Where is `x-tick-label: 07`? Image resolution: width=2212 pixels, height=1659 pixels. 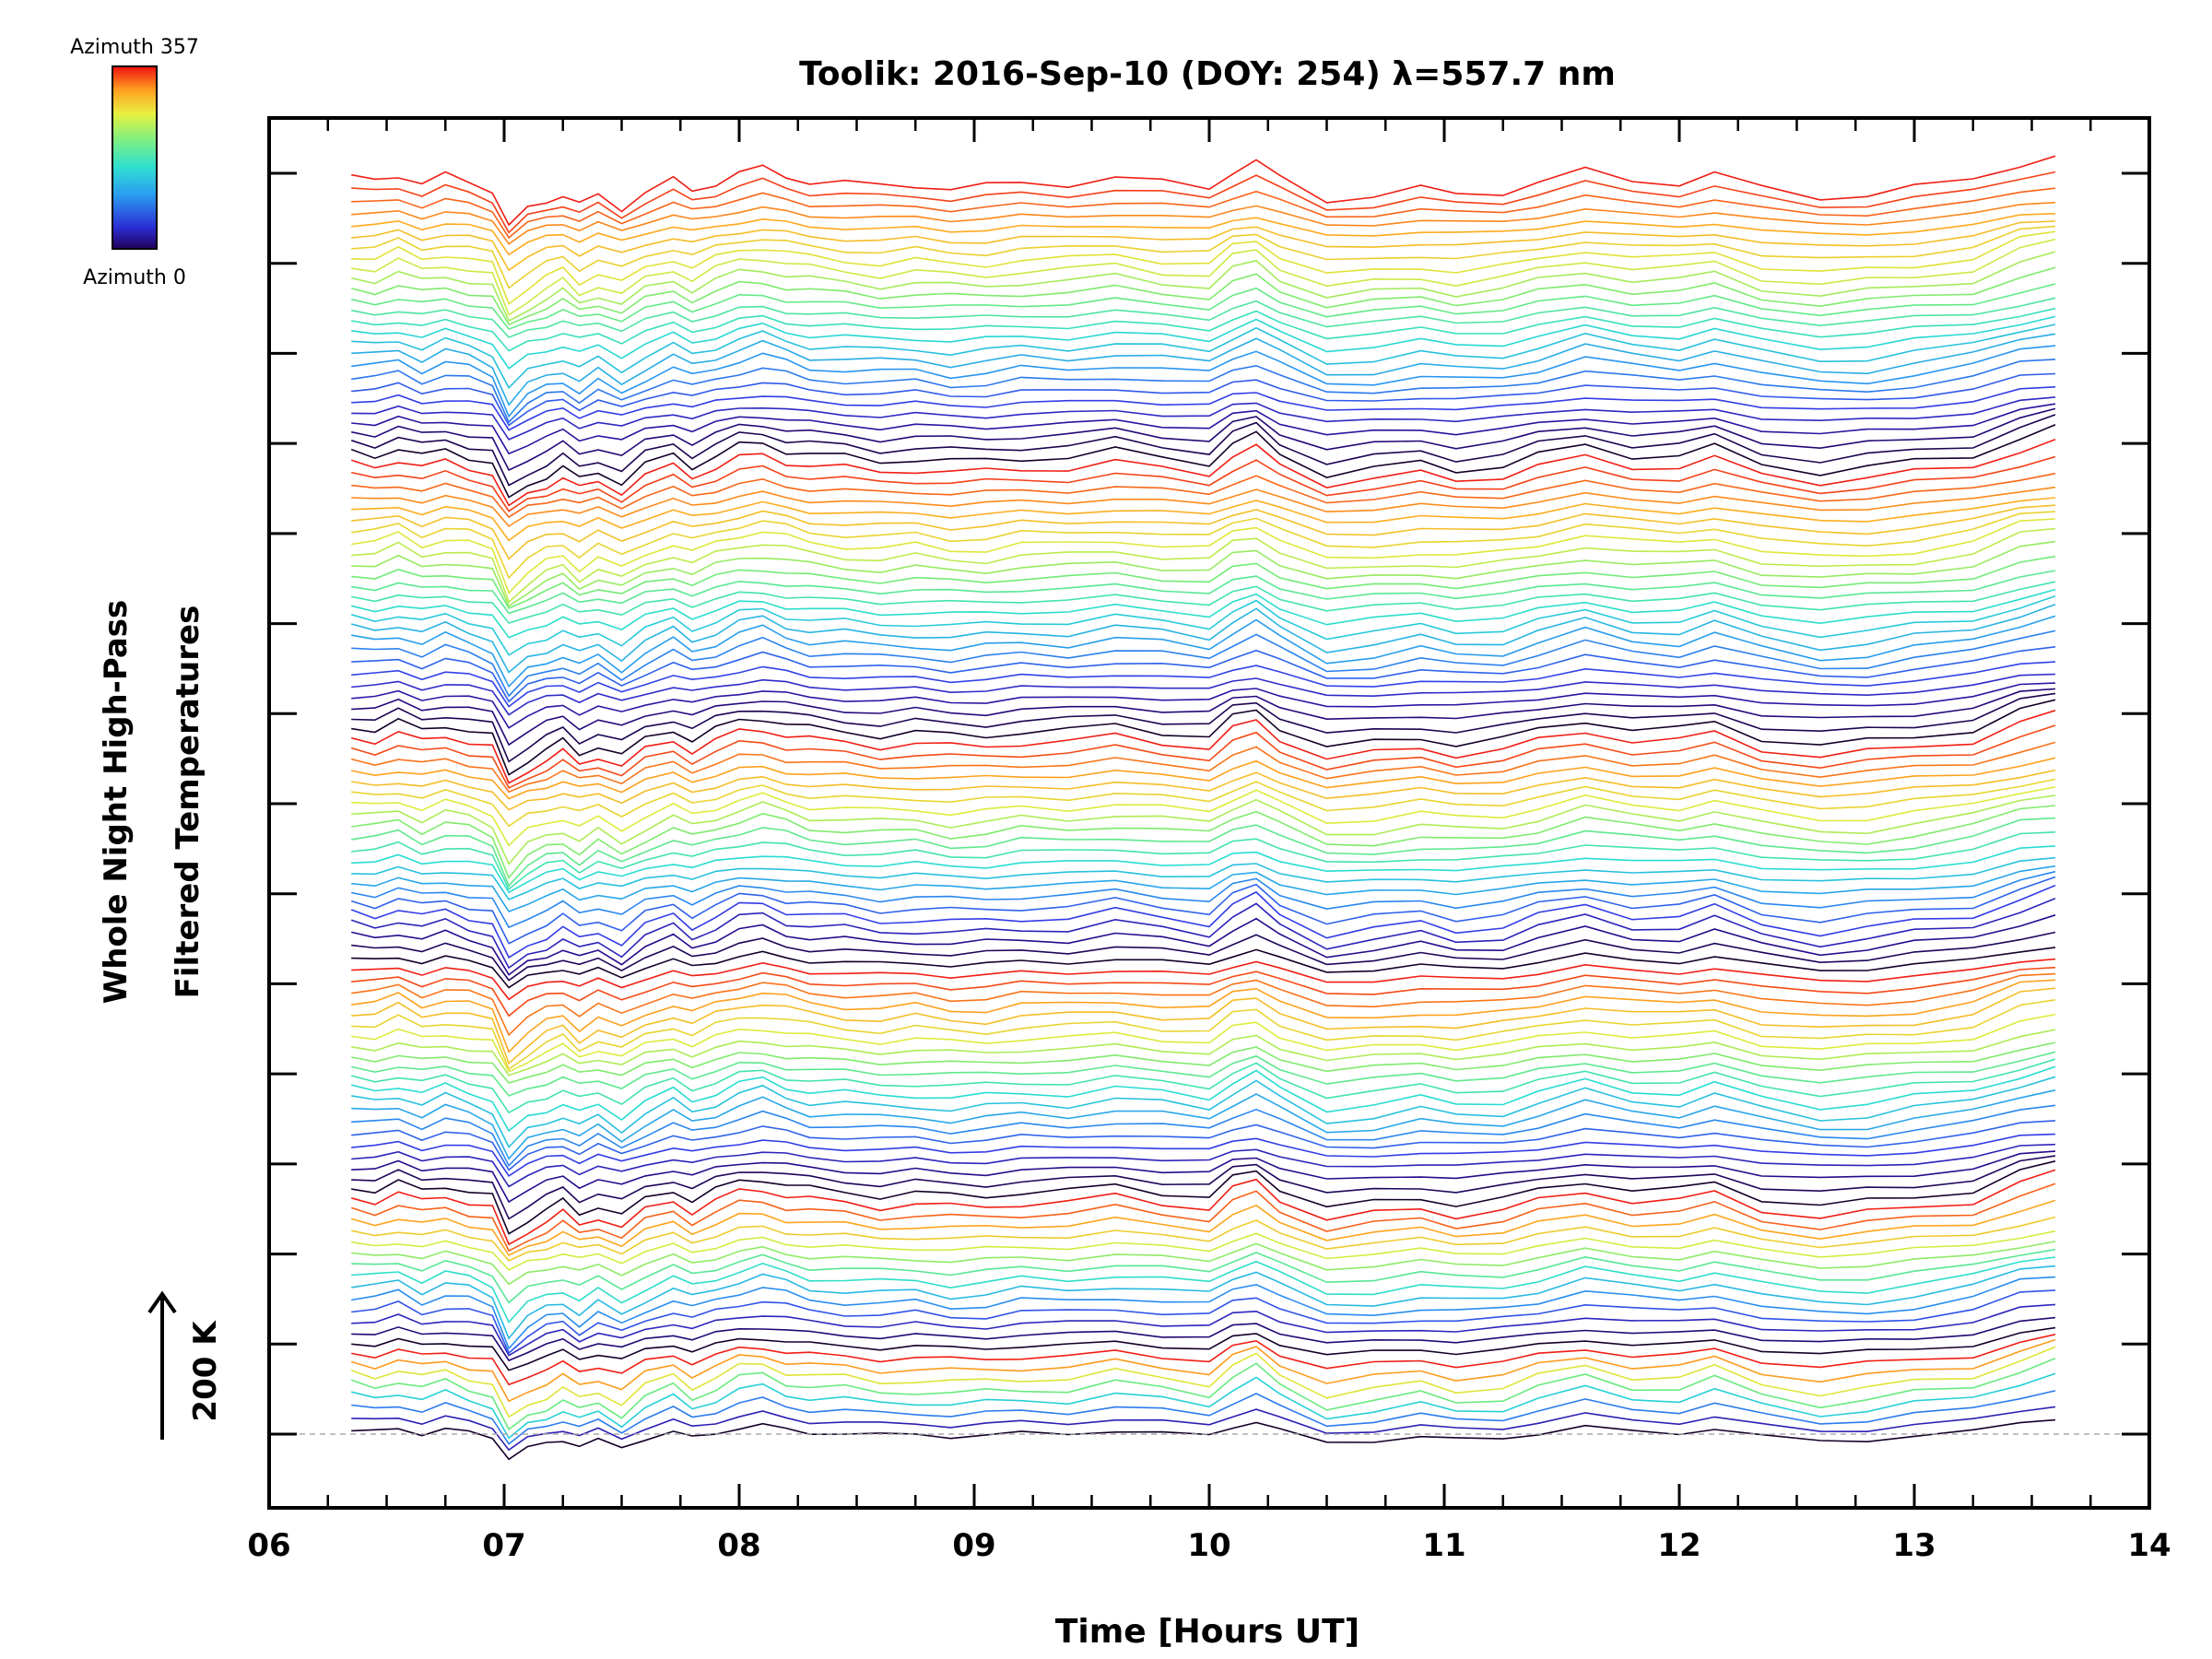 x-tick-label: 07 is located at coordinates (503, 1545).